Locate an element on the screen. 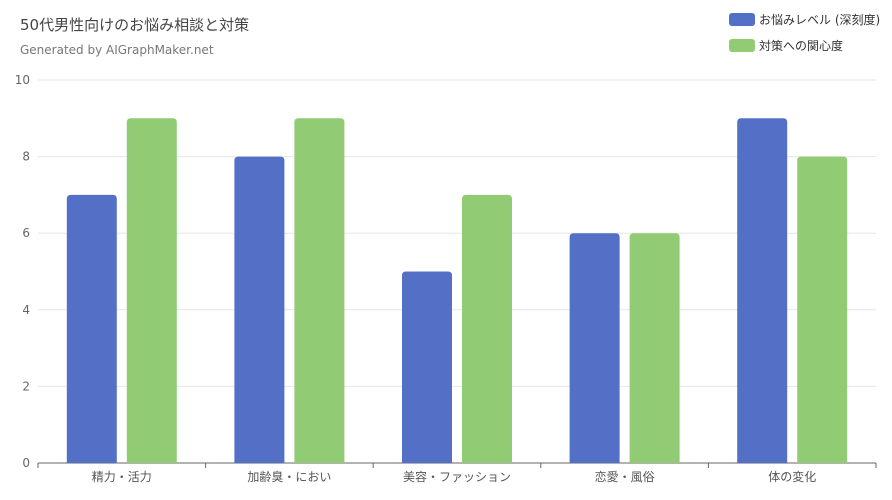 Image resolution: width=892 pixels, height=500 pixels. x-category-label: 恋愛・風俗 is located at coordinates (625, 476).